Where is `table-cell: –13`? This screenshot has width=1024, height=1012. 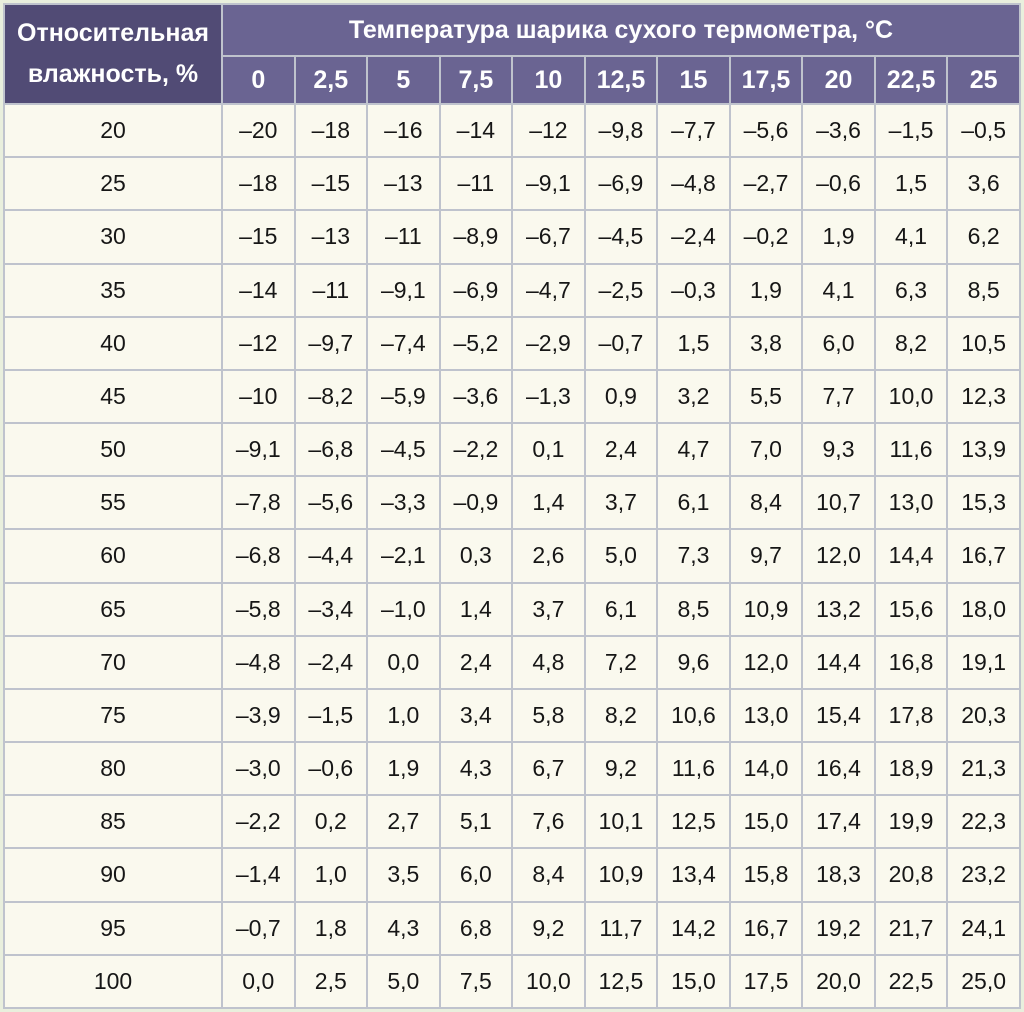
table-cell: –13 is located at coordinates (331, 237).